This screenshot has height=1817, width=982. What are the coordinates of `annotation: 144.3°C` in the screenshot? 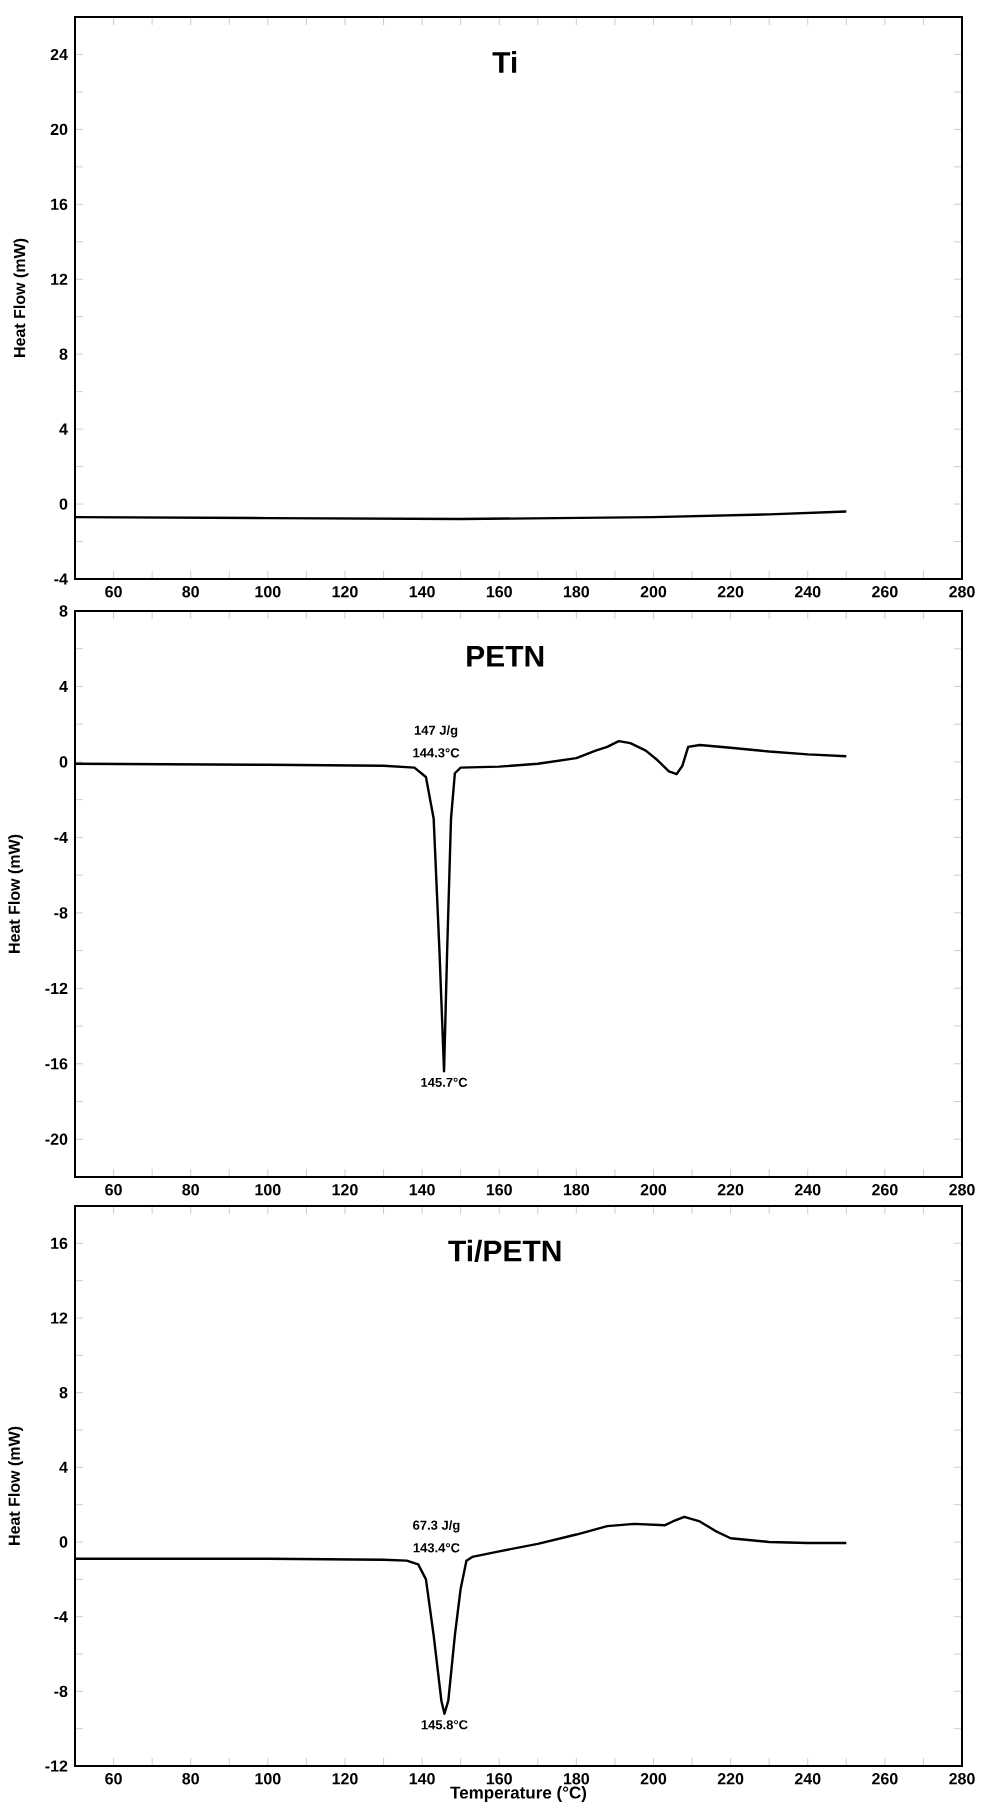 It's located at (436, 753).